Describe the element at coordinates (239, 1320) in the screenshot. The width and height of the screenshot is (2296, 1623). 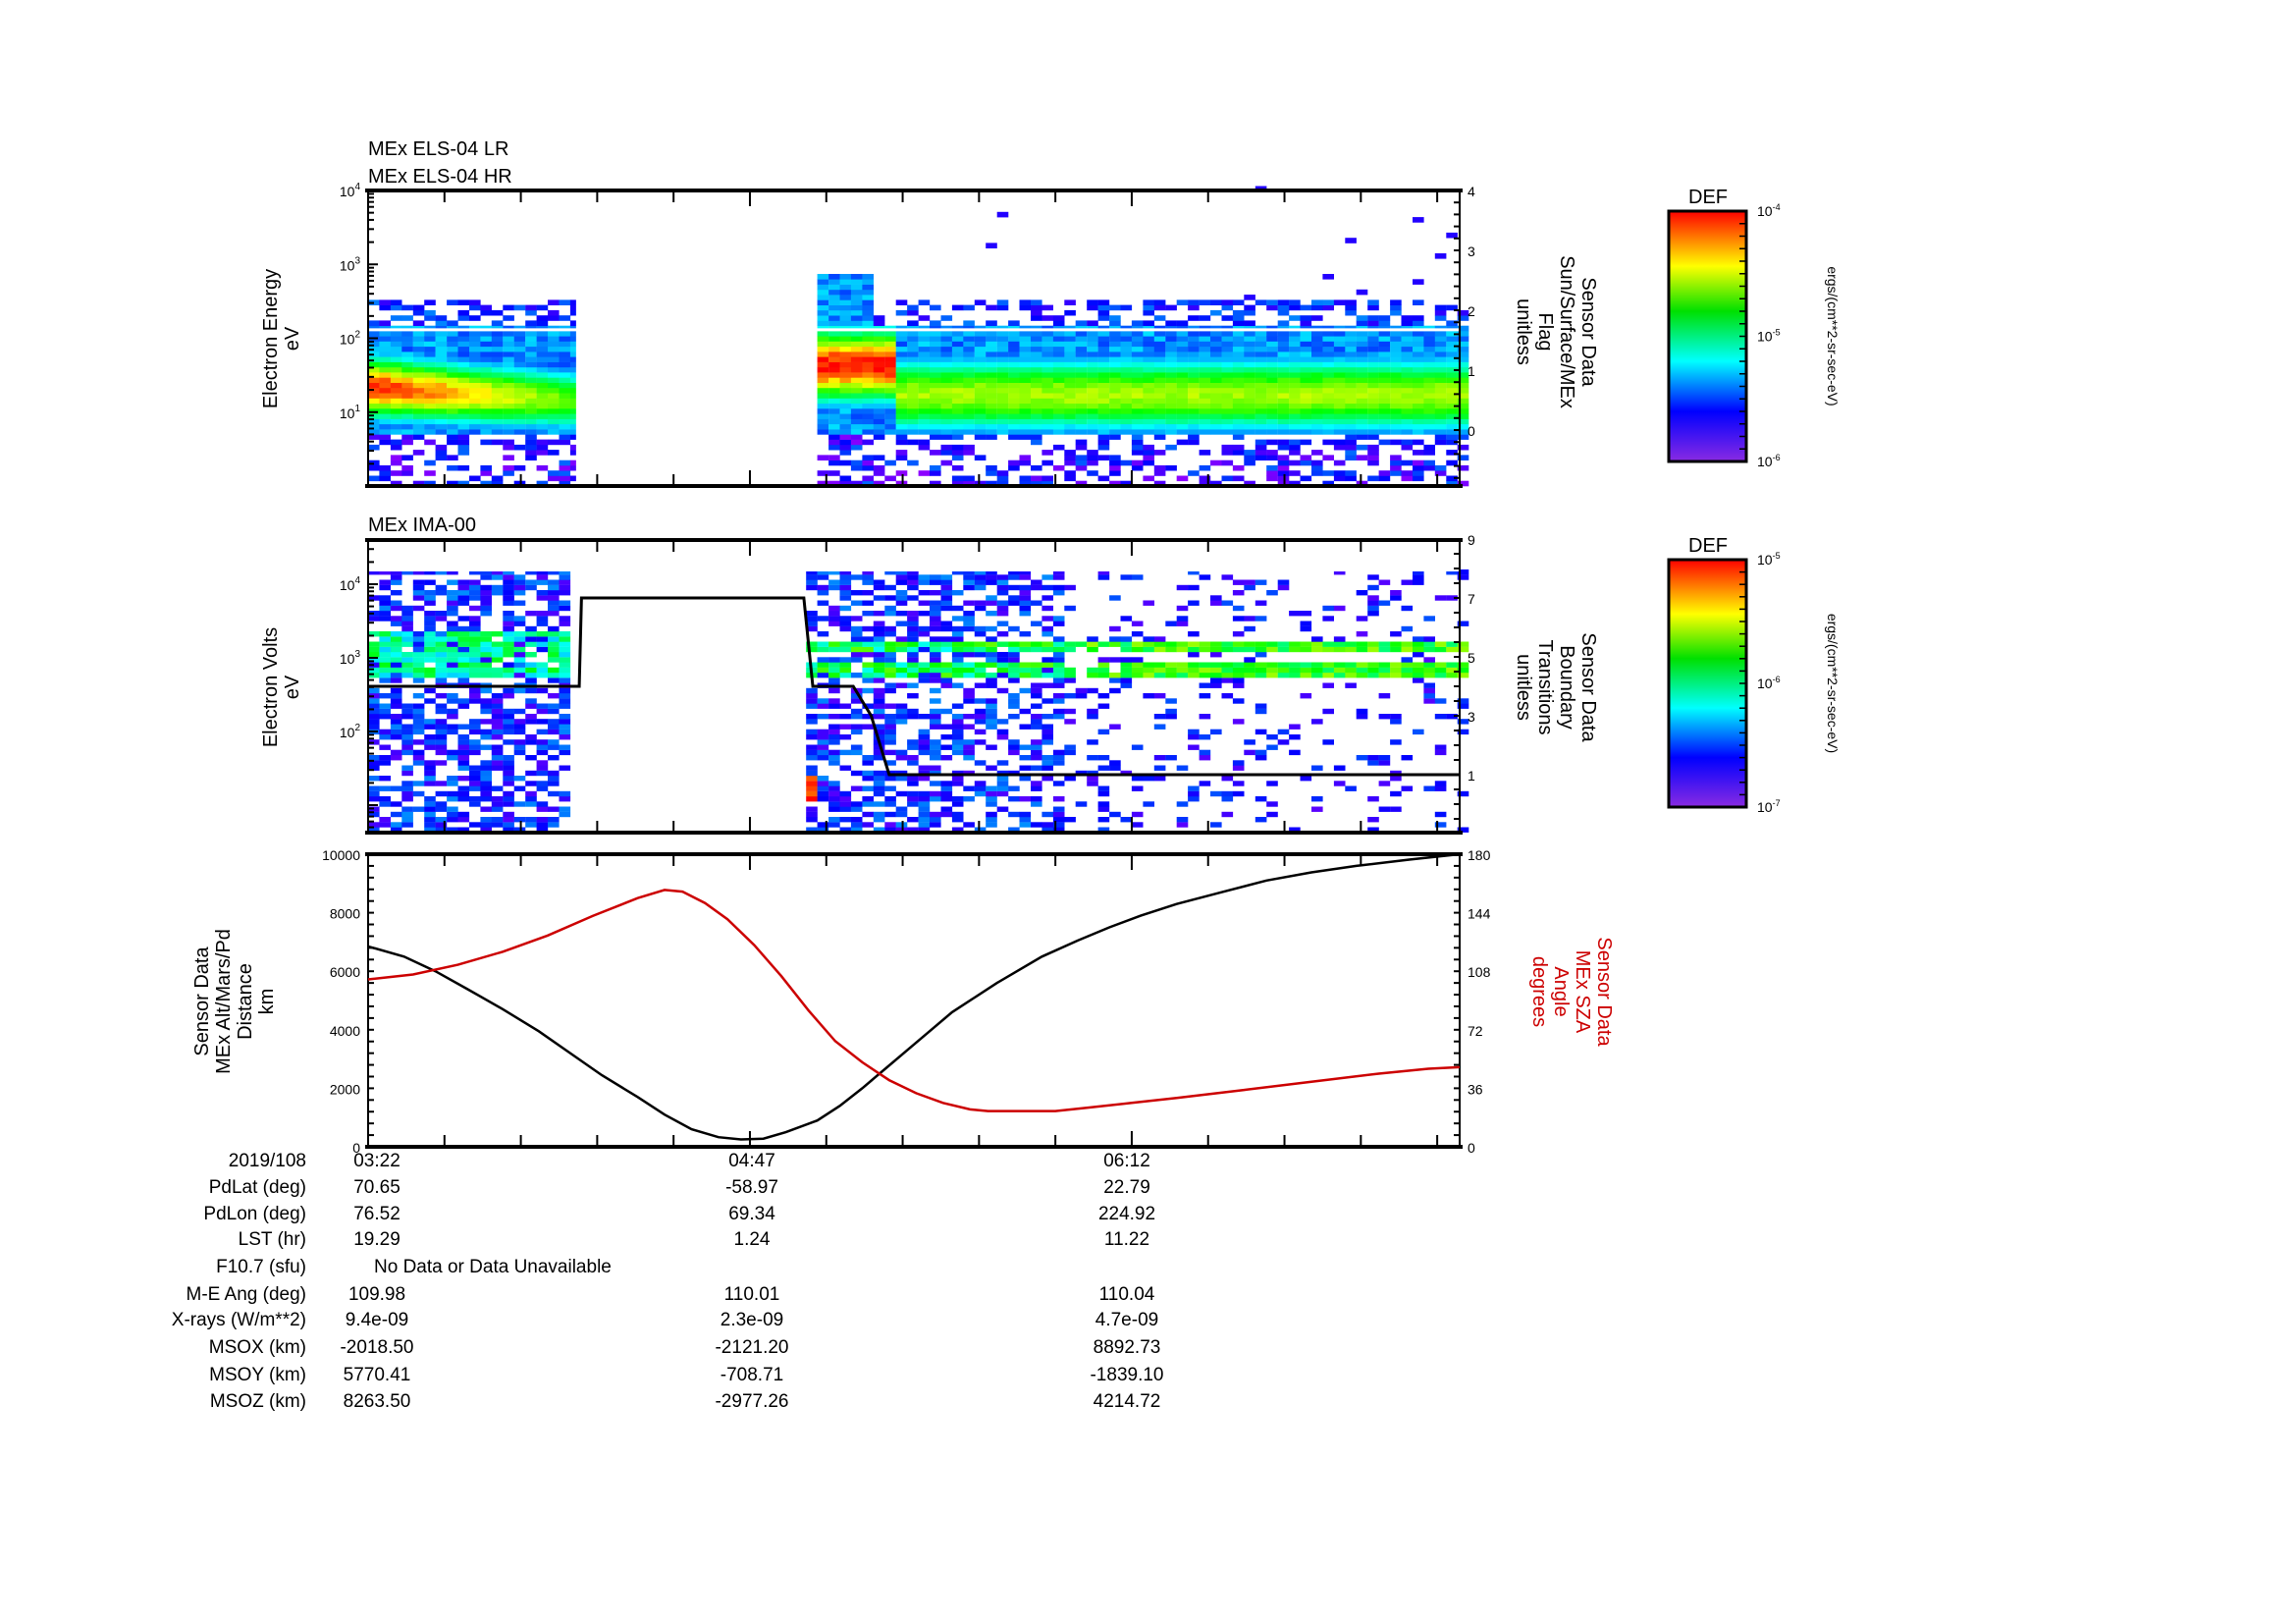
I see `ephemeris-label: X-rays (W/m**2)` at that location.